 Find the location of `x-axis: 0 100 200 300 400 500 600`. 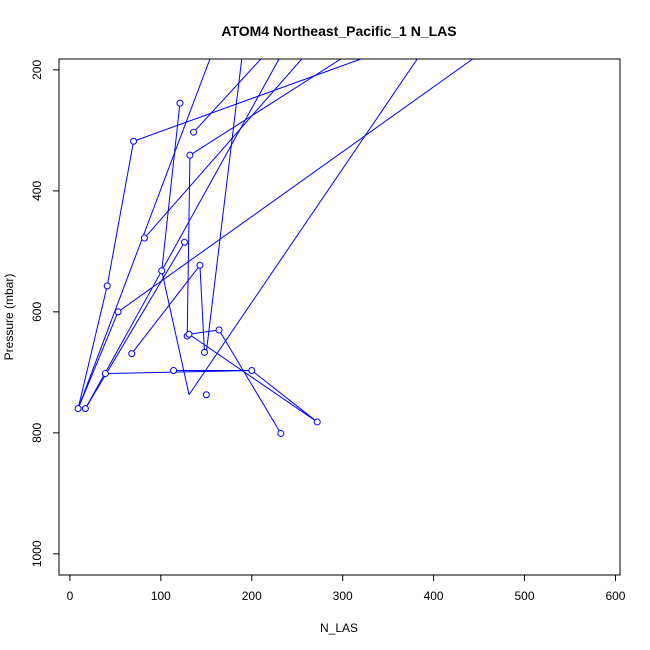

x-axis: 0 100 200 300 400 500 600 is located at coordinates (346, 588).